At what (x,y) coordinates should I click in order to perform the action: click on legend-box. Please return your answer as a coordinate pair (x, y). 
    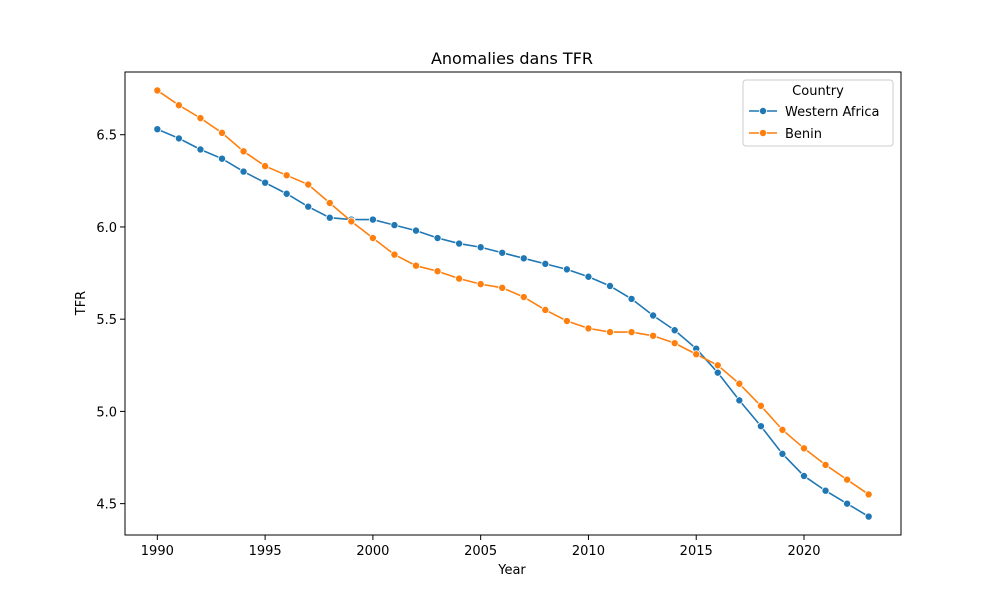
    Looking at the image, I should click on (818, 113).